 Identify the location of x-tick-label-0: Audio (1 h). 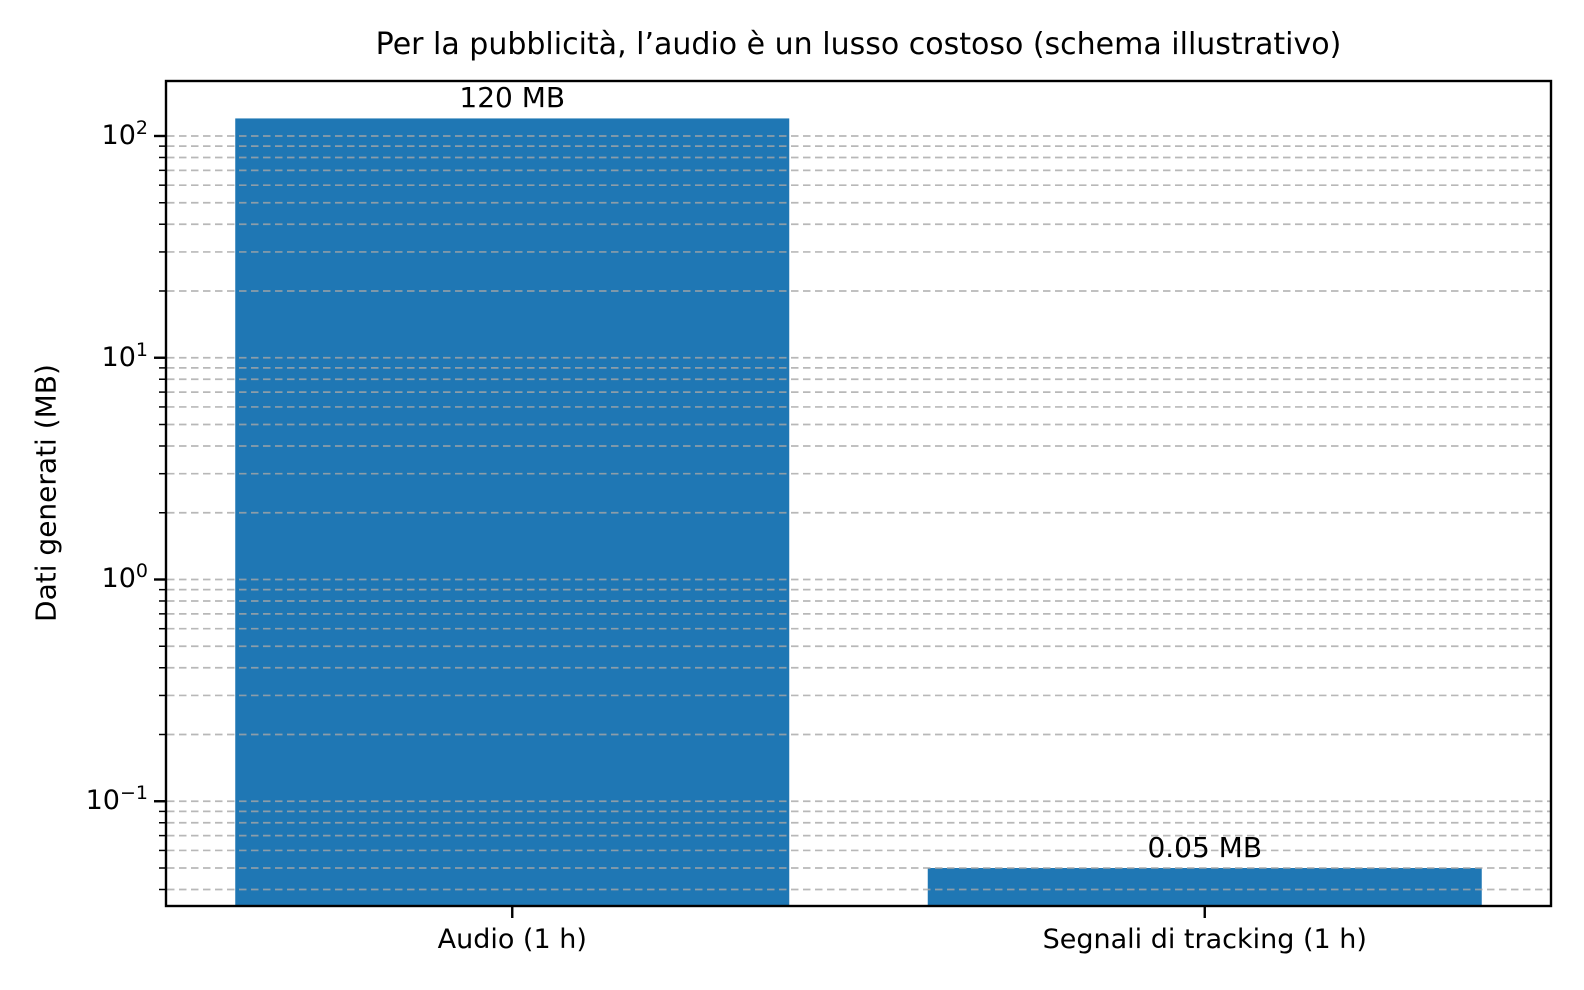
(512, 939).